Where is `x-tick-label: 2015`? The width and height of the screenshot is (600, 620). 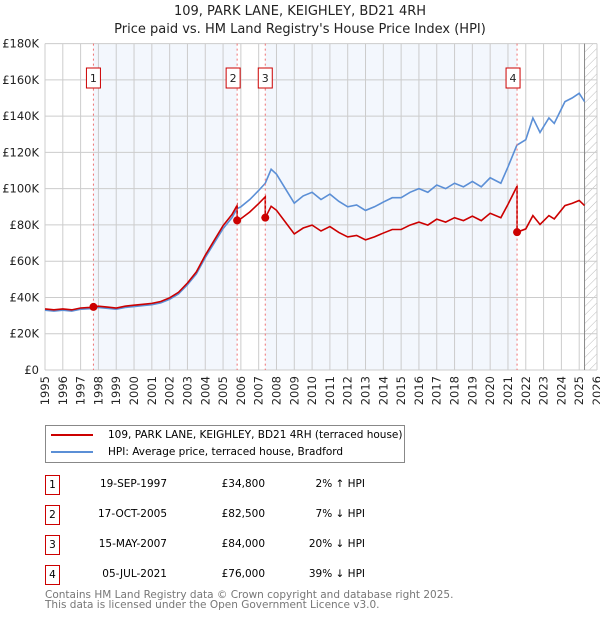
x-tick-label: 2015 is located at coordinates (401, 390).